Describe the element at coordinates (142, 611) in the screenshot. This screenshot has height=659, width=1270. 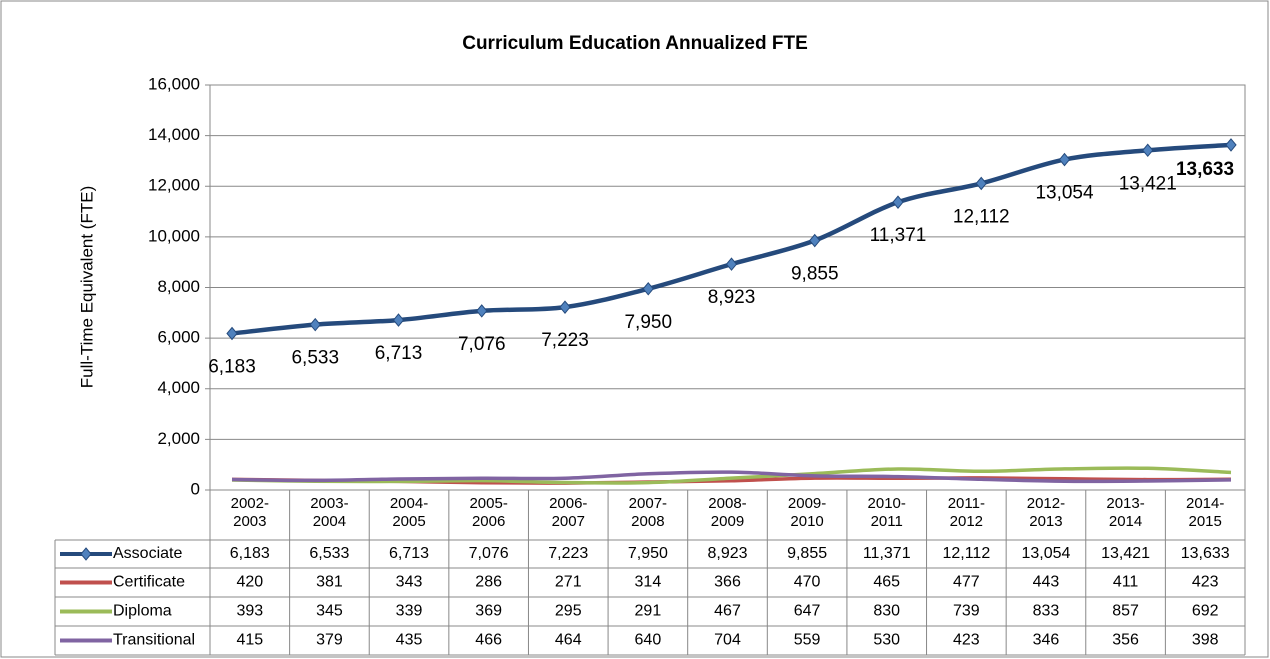
I see `legend-label: Diploma` at that location.